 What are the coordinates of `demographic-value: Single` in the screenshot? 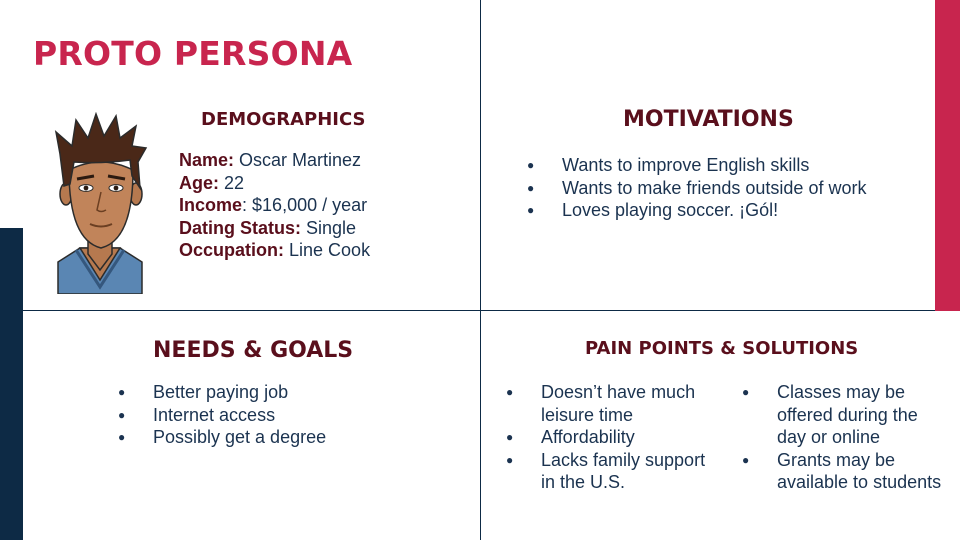 It's located at (329, 227).